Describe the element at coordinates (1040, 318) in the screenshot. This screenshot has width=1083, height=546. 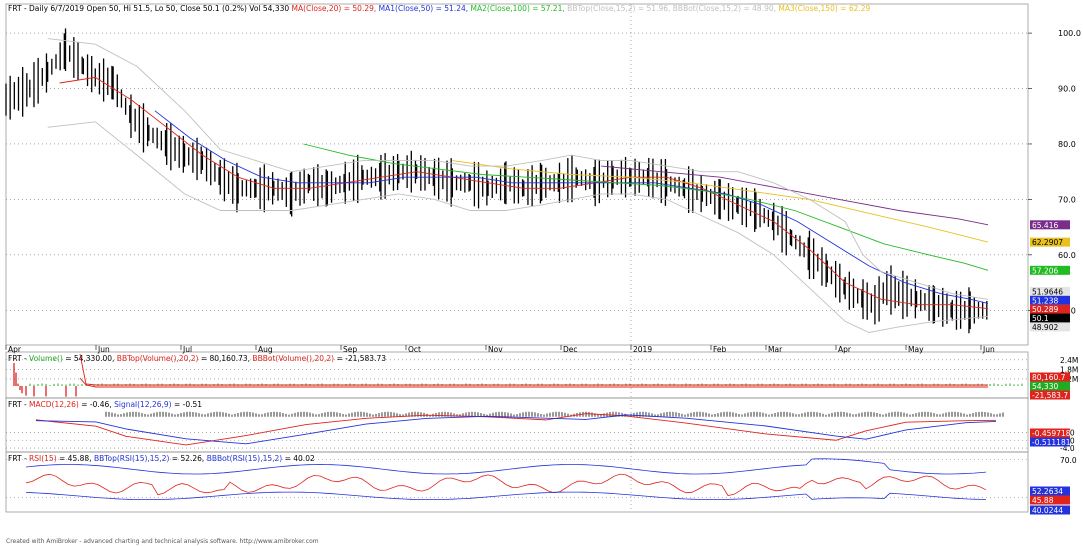
I see `price-value-label: 50.1` at that location.